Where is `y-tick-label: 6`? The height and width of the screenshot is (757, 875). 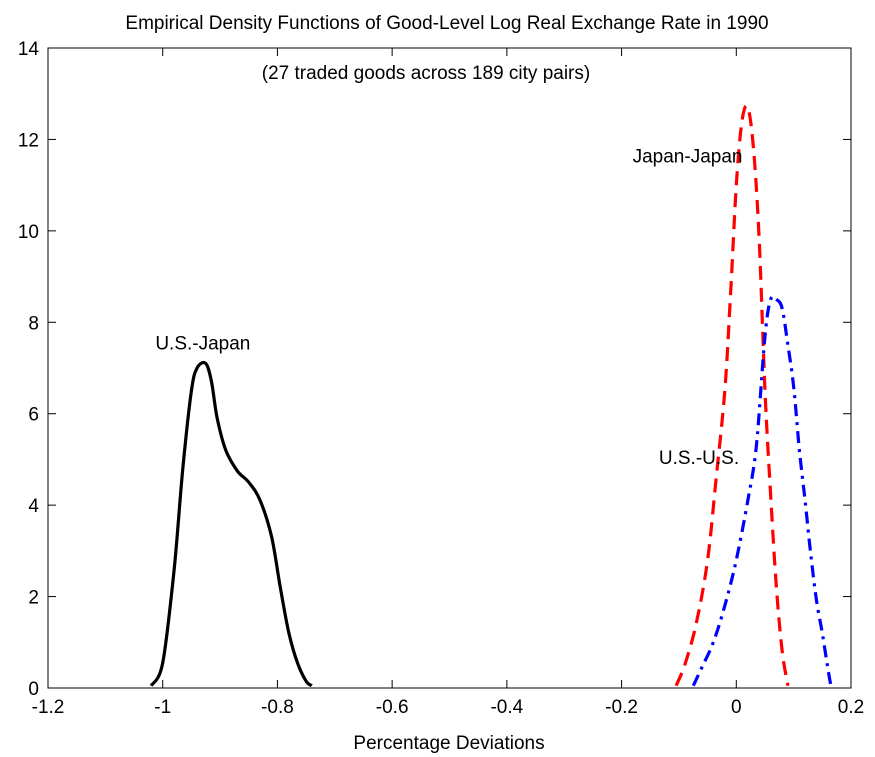
y-tick-label: 6 is located at coordinates (33, 415).